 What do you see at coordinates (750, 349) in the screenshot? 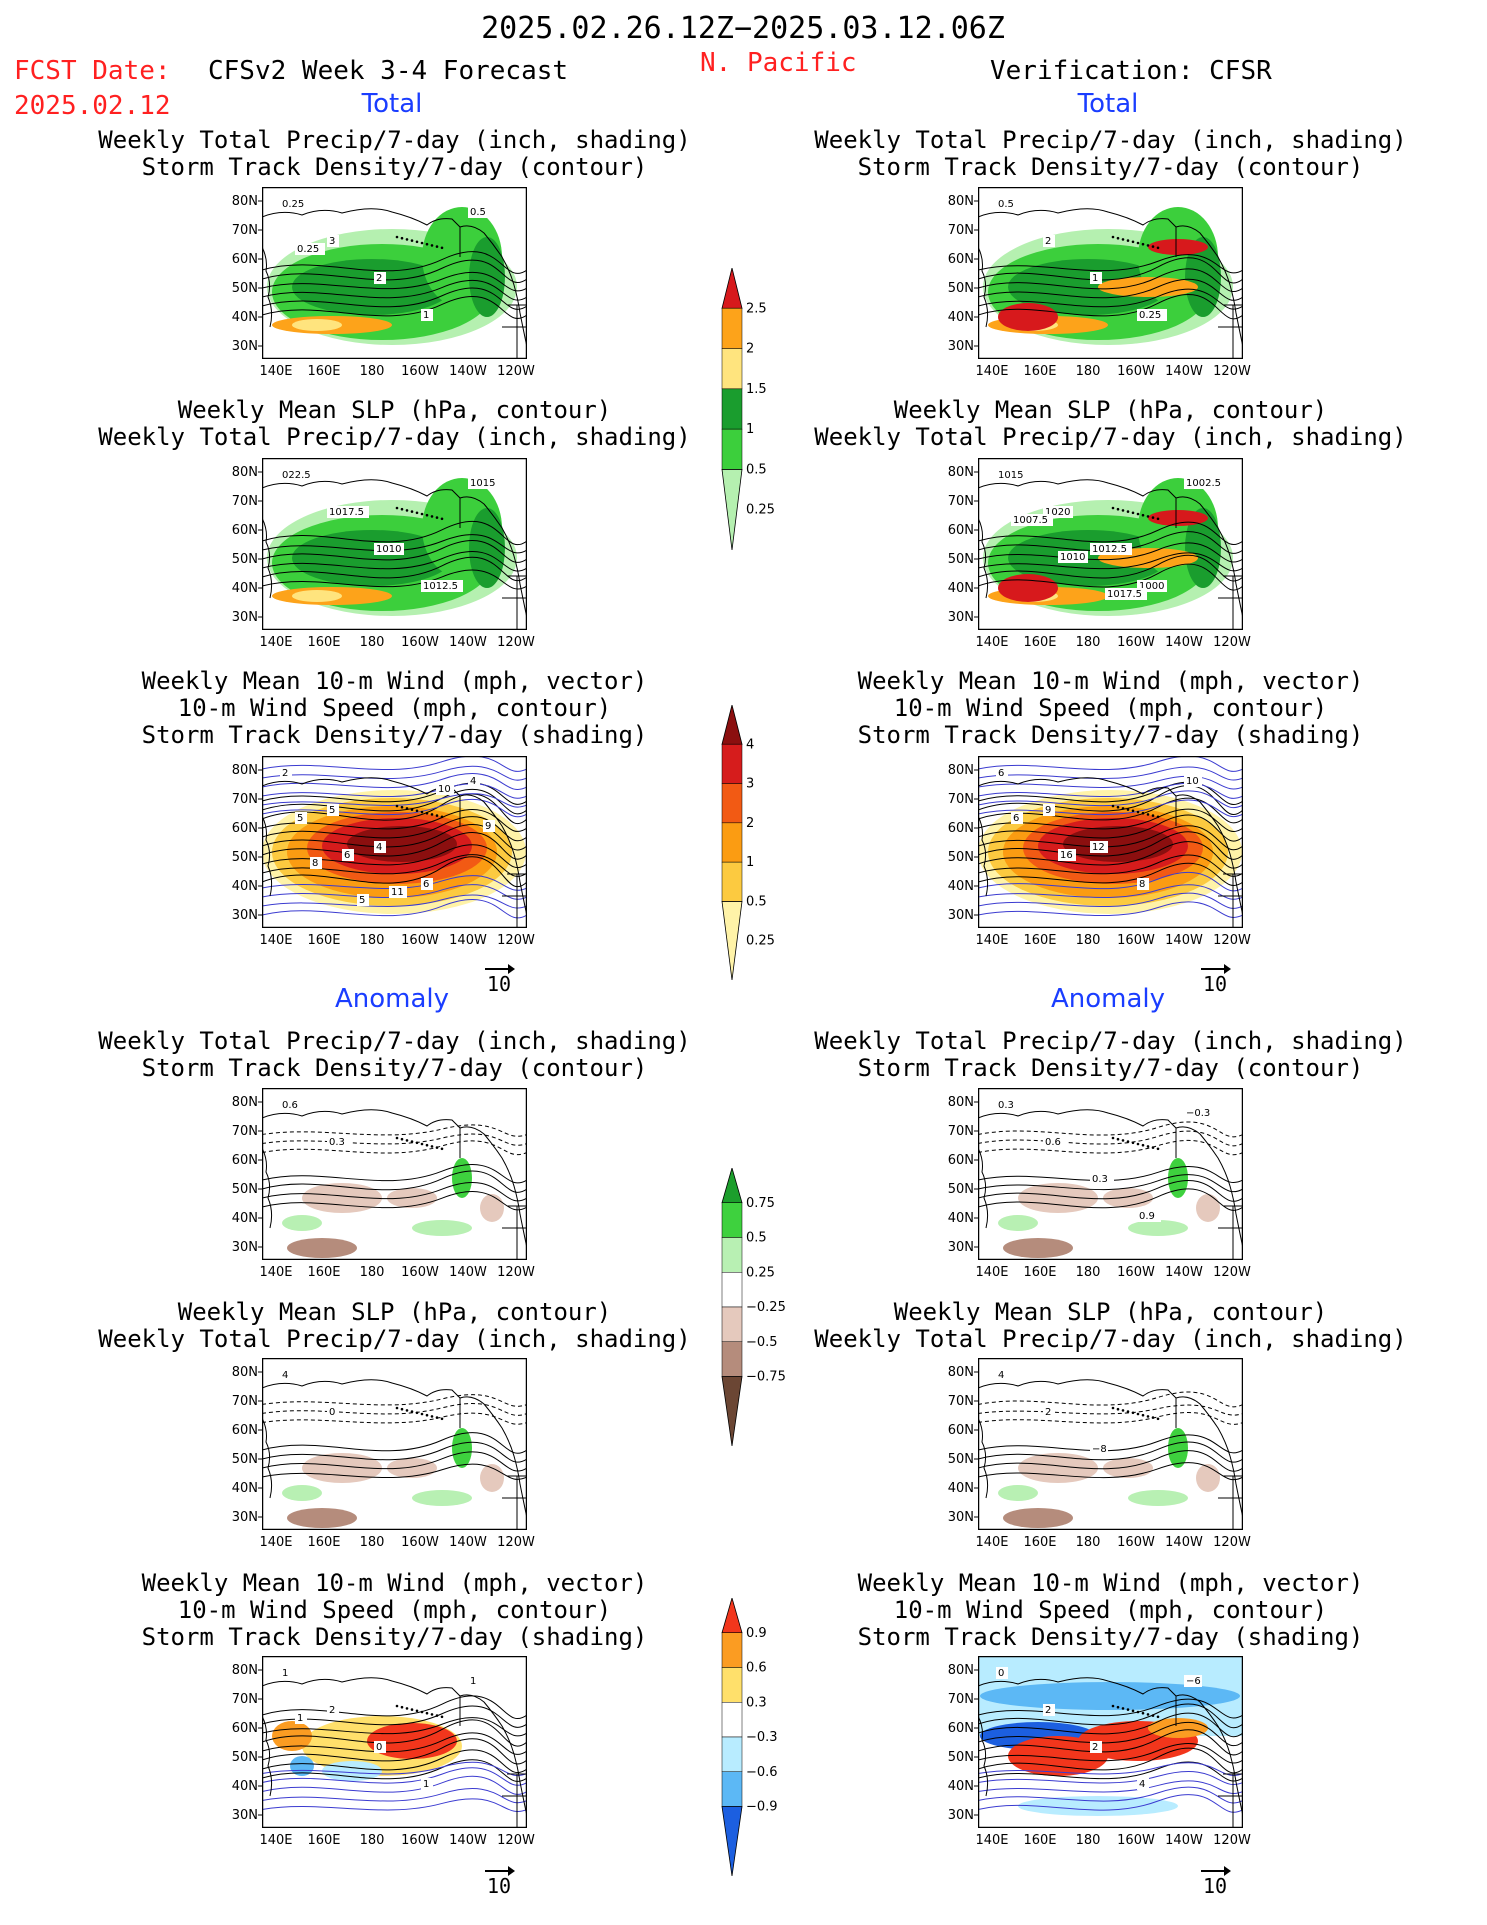
I see `colorbar-label: 2` at bounding box center [750, 349].